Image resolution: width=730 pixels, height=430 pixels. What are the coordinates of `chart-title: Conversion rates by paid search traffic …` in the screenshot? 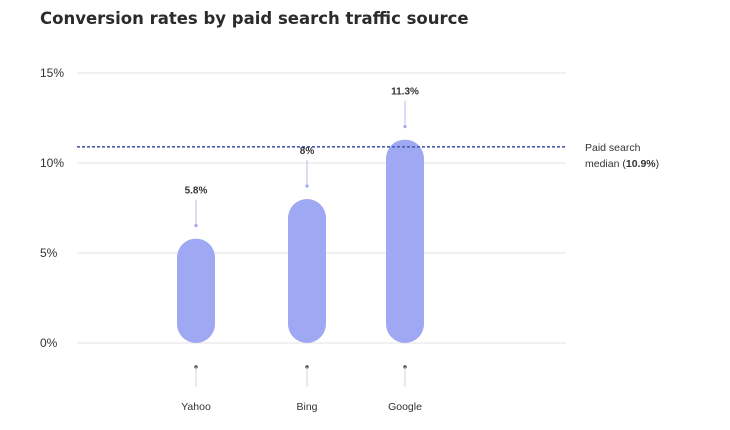 It's located at (254, 18).